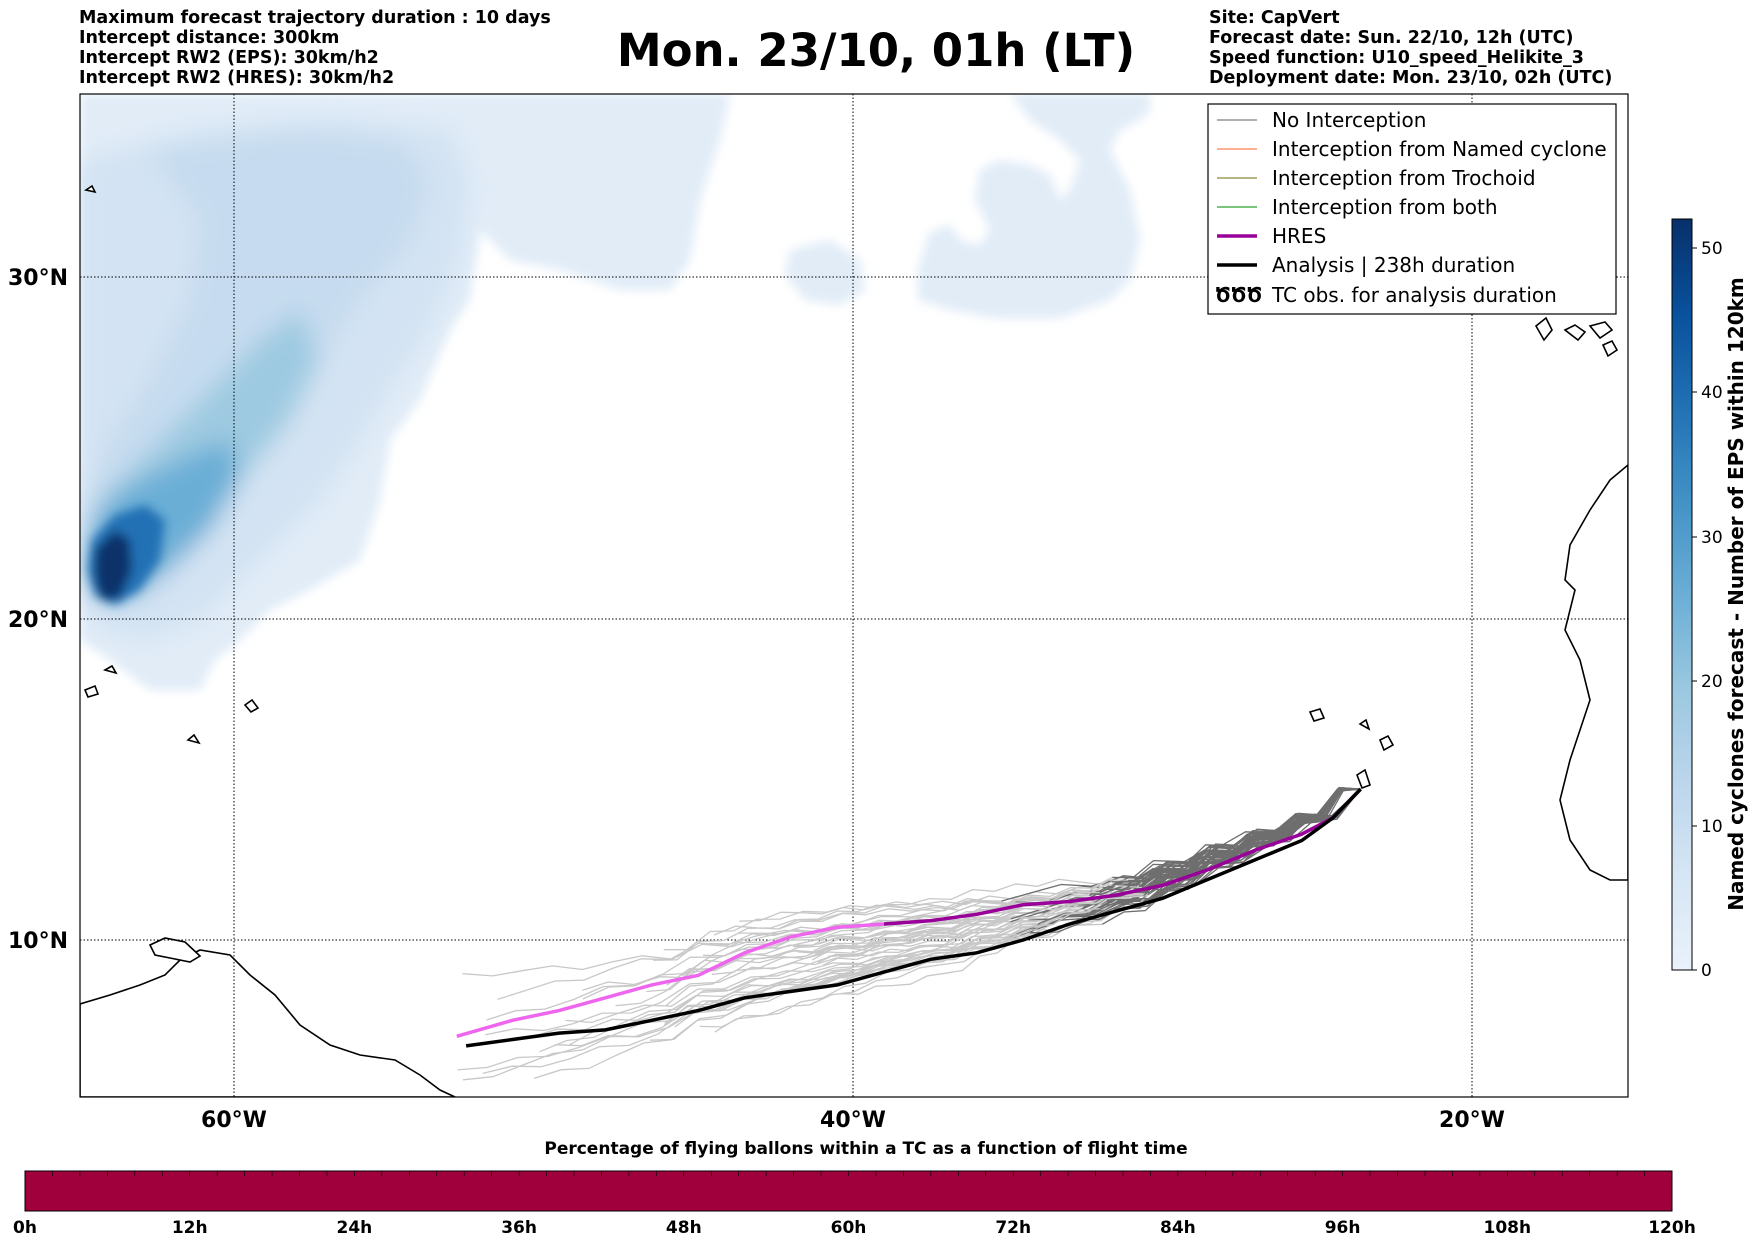 This screenshot has height=1241, width=1752. I want to click on colorbar-tick-50: 50, so click(1712, 249).